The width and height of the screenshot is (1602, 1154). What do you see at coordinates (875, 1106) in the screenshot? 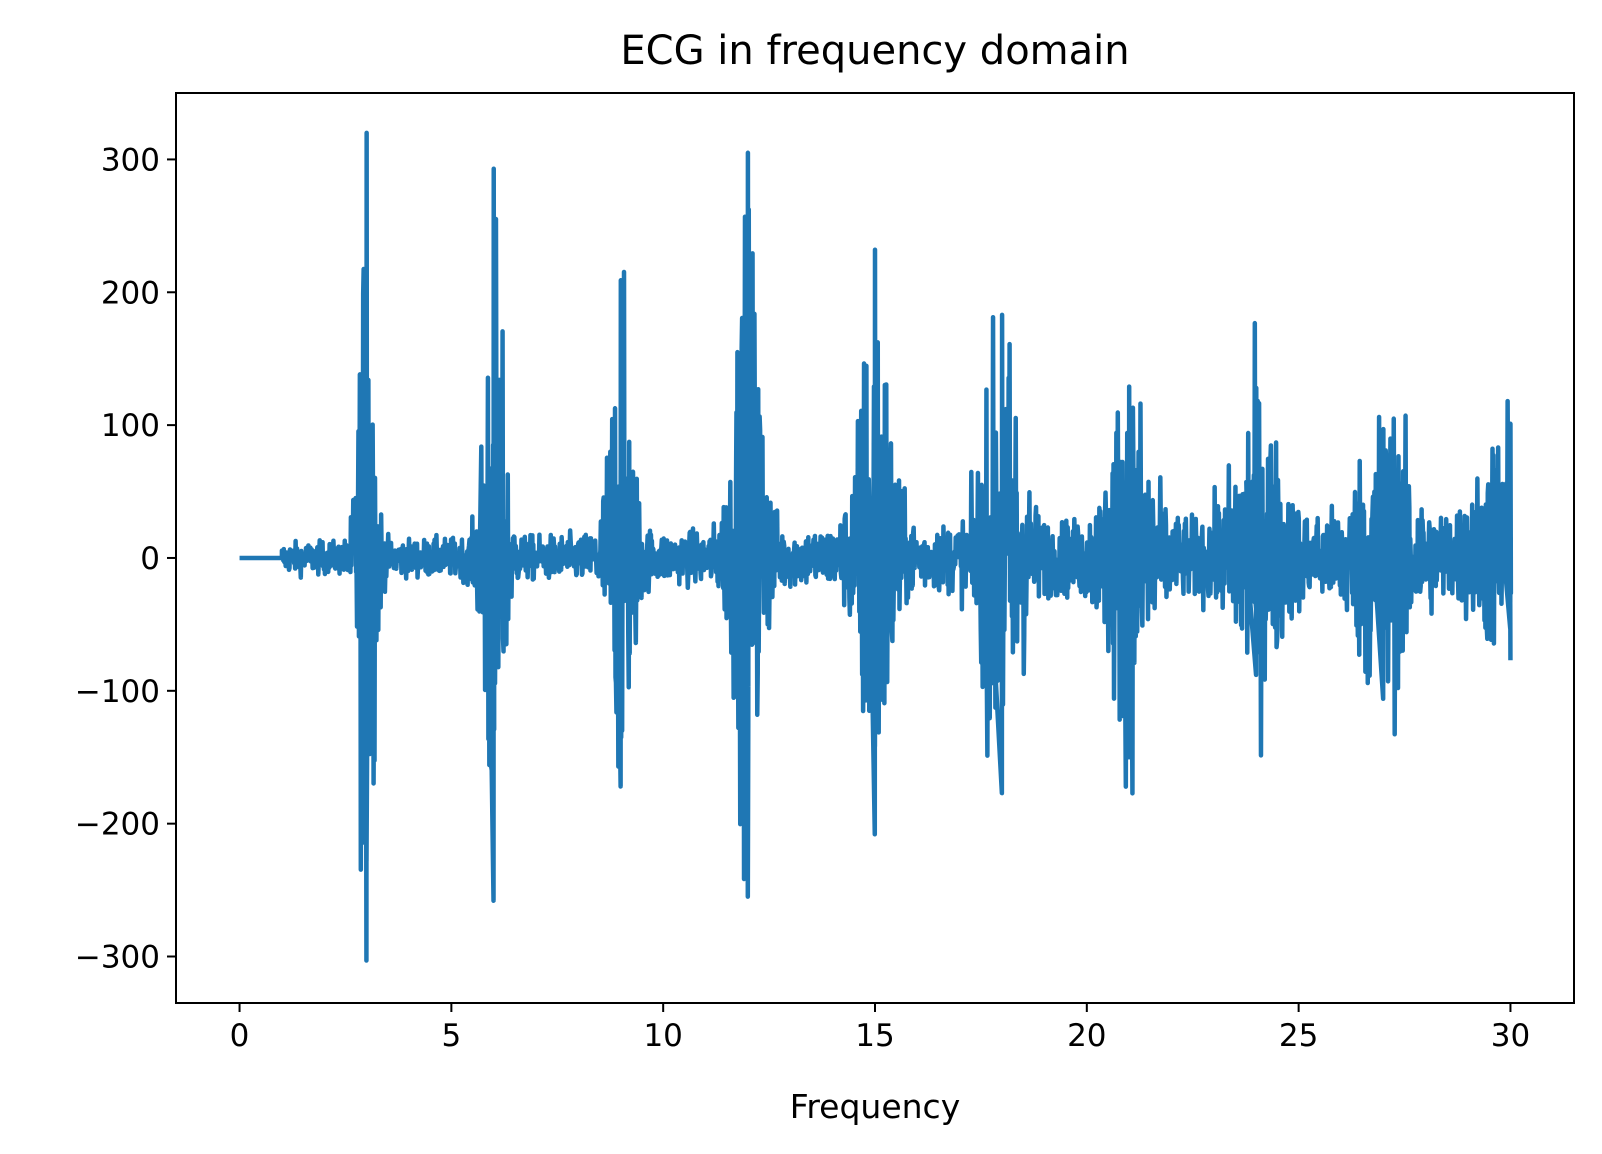
I see `x-axis-label: Frequency` at bounding box center [875, 1106].